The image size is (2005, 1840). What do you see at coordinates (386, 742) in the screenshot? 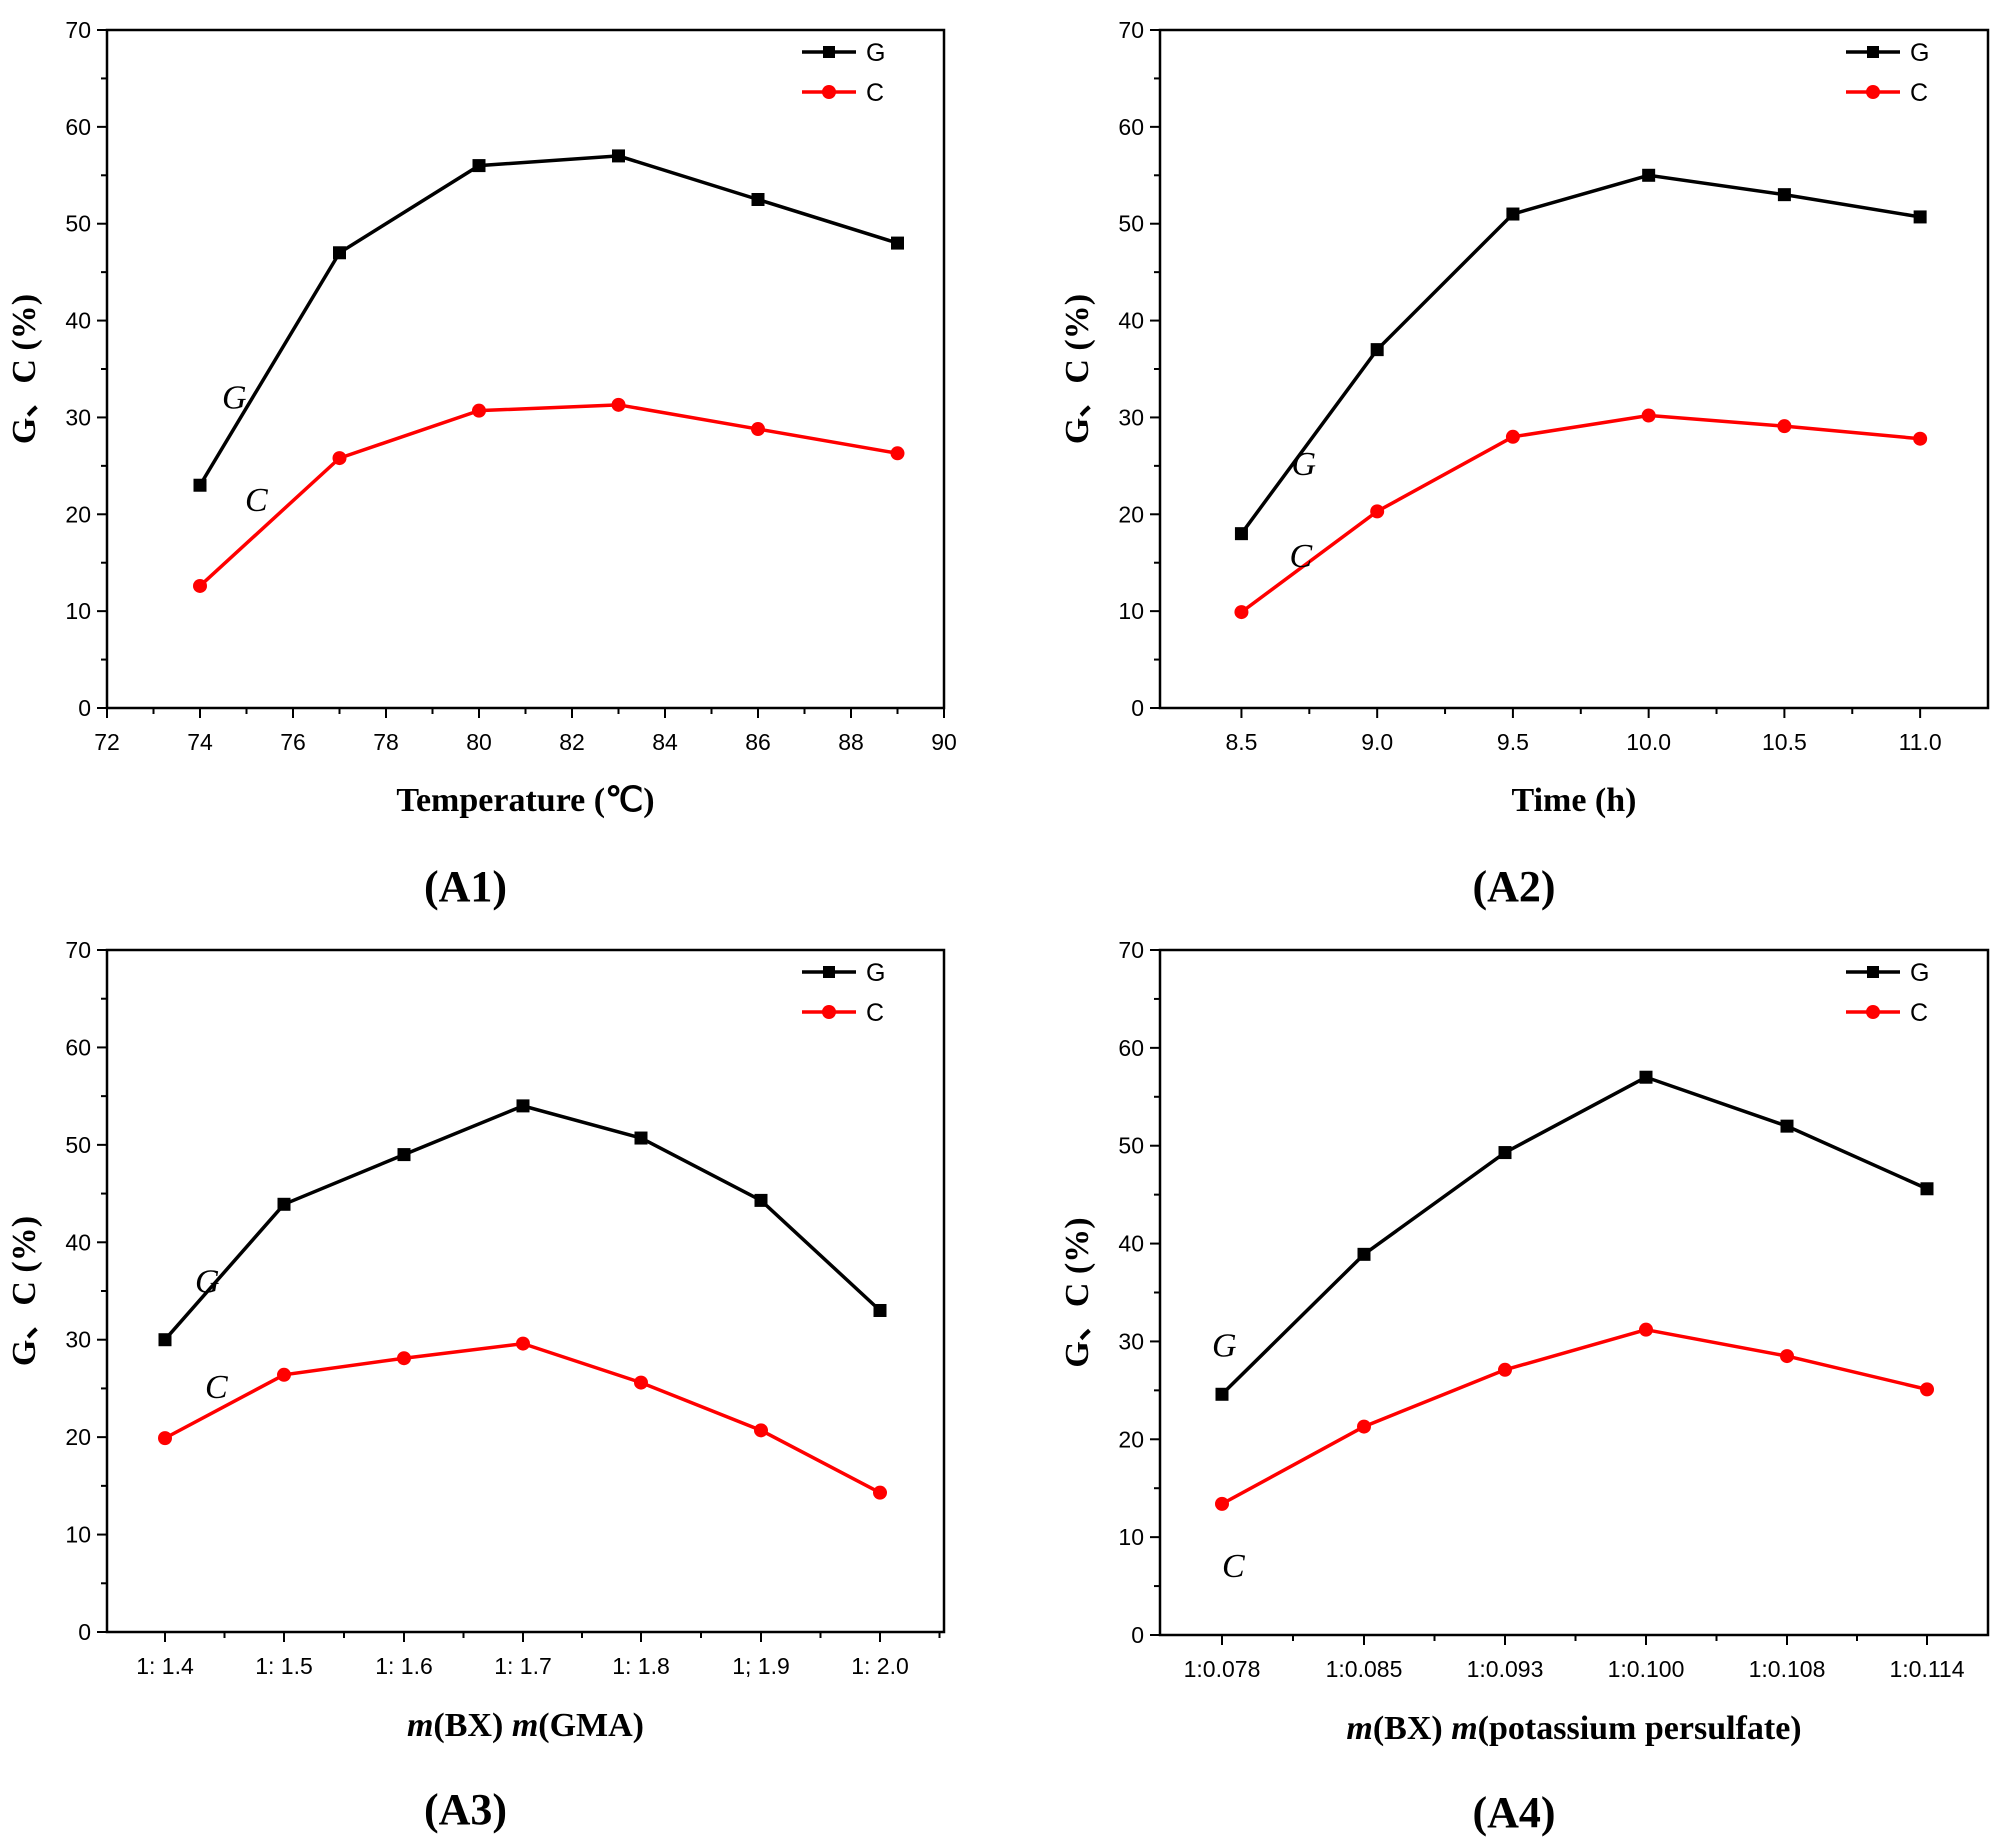
I see `x-tick-label: 78` at bounding box center [386, 742].